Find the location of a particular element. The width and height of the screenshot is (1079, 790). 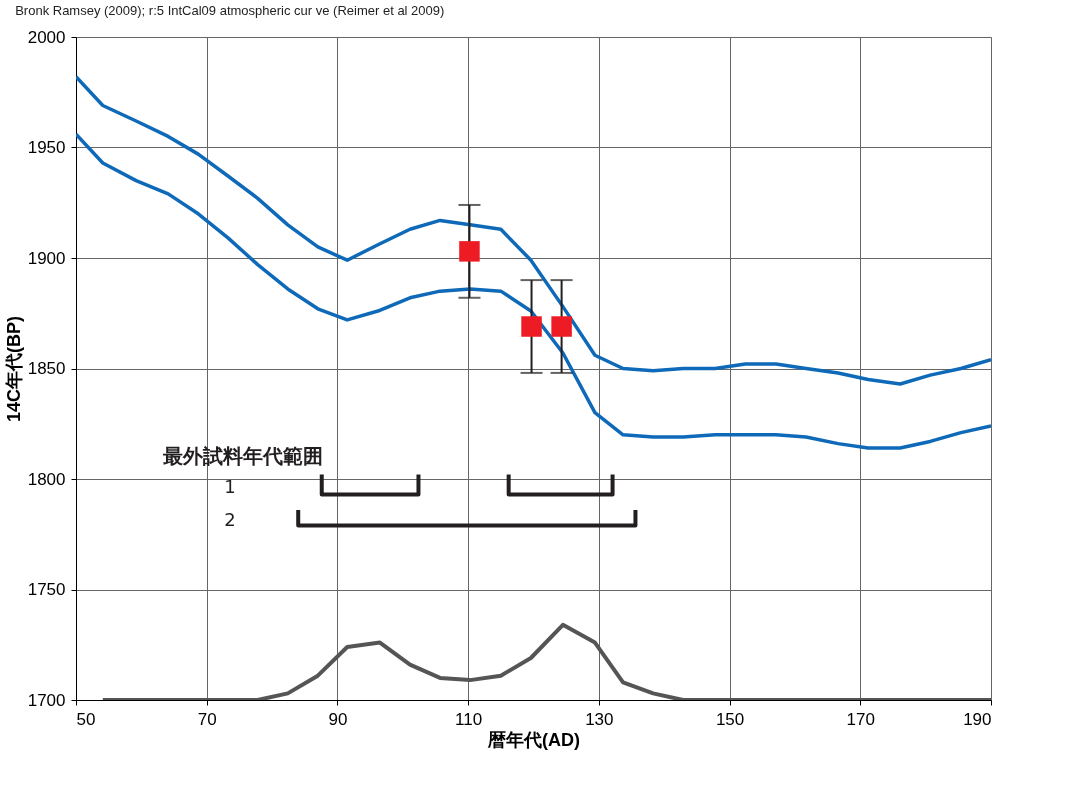

x-tick-label: 110 is located at coordinates (469, 719).